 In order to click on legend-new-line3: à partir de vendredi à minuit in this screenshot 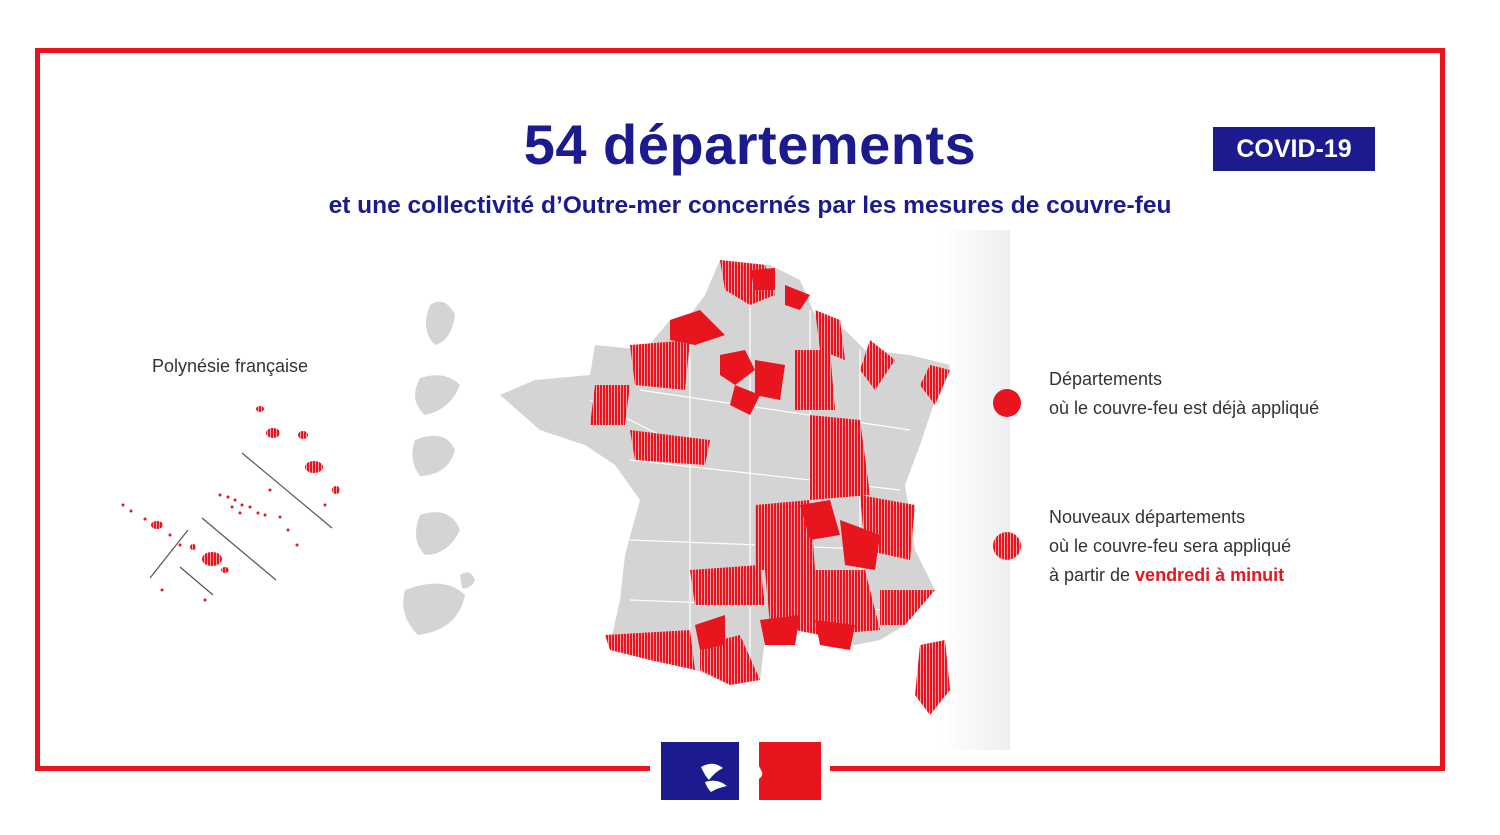, I will do `click(1170, 575)`.